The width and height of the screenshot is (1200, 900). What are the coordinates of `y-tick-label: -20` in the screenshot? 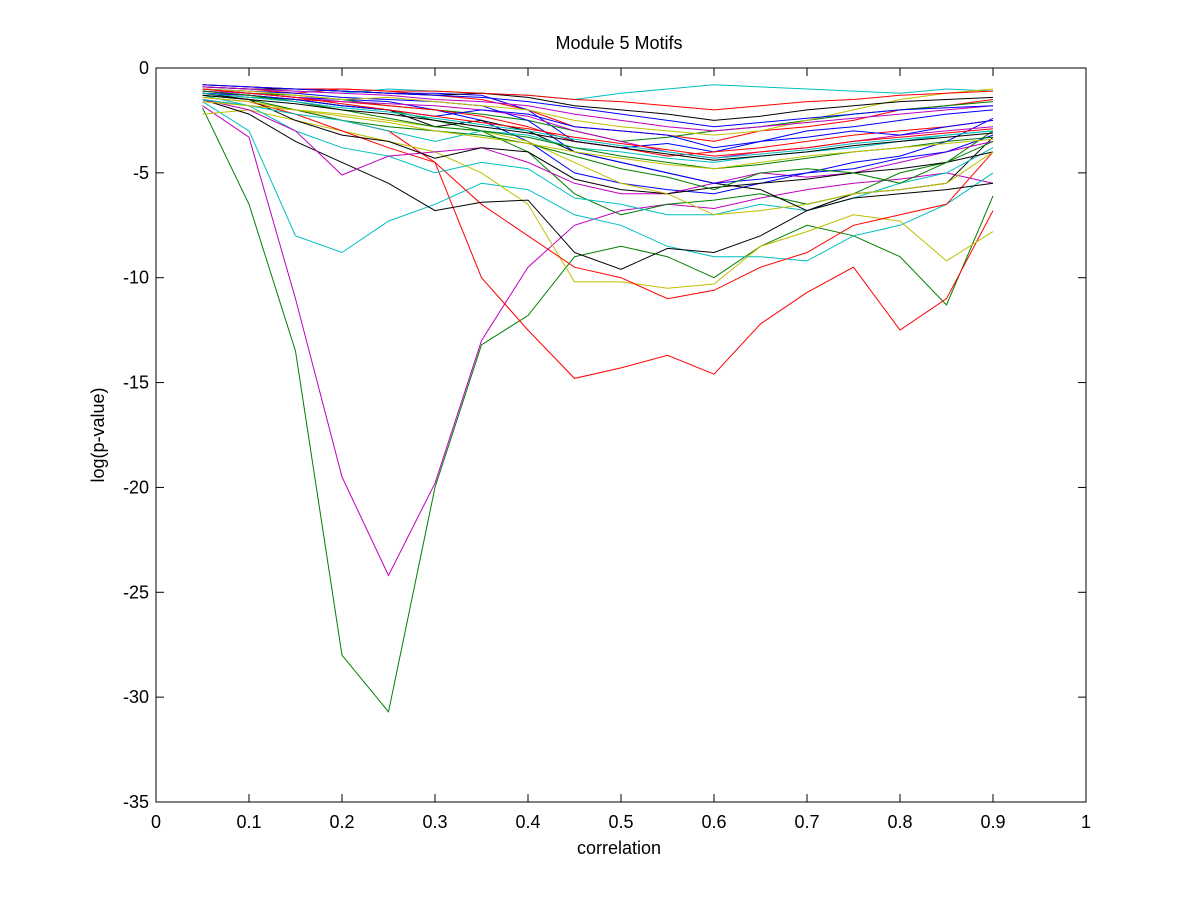 It's located at (136, 487).